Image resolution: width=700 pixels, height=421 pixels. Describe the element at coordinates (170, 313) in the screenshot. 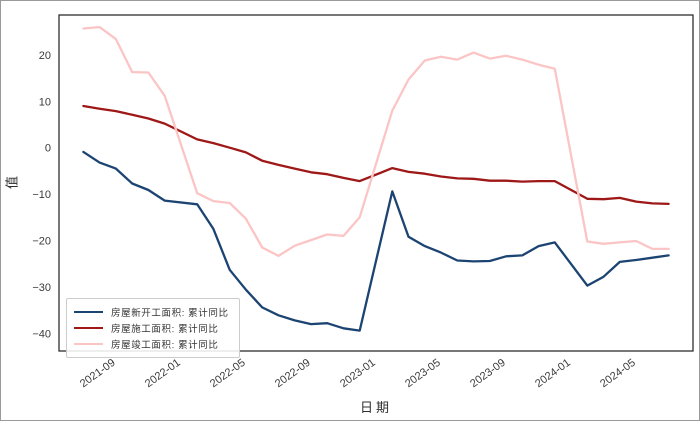

I see `legend-label: 房屋新开工面积: 累计同比` at that location.